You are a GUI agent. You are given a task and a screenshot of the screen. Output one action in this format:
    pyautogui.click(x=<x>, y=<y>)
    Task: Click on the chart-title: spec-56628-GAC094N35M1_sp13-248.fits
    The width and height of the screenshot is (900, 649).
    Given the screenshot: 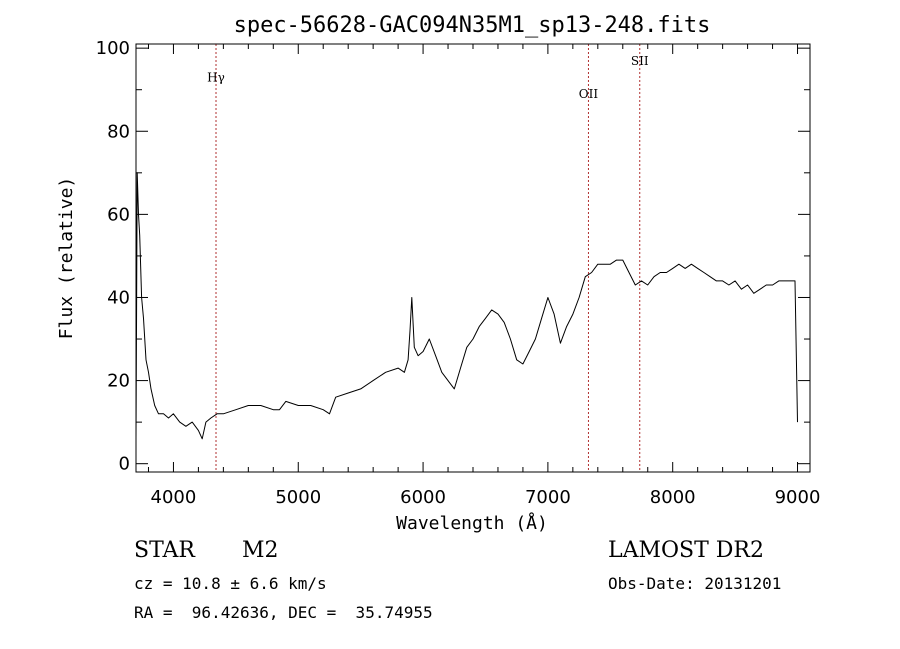 What is the action you would take?
    pyautogui.click(x=472, y=25)
    